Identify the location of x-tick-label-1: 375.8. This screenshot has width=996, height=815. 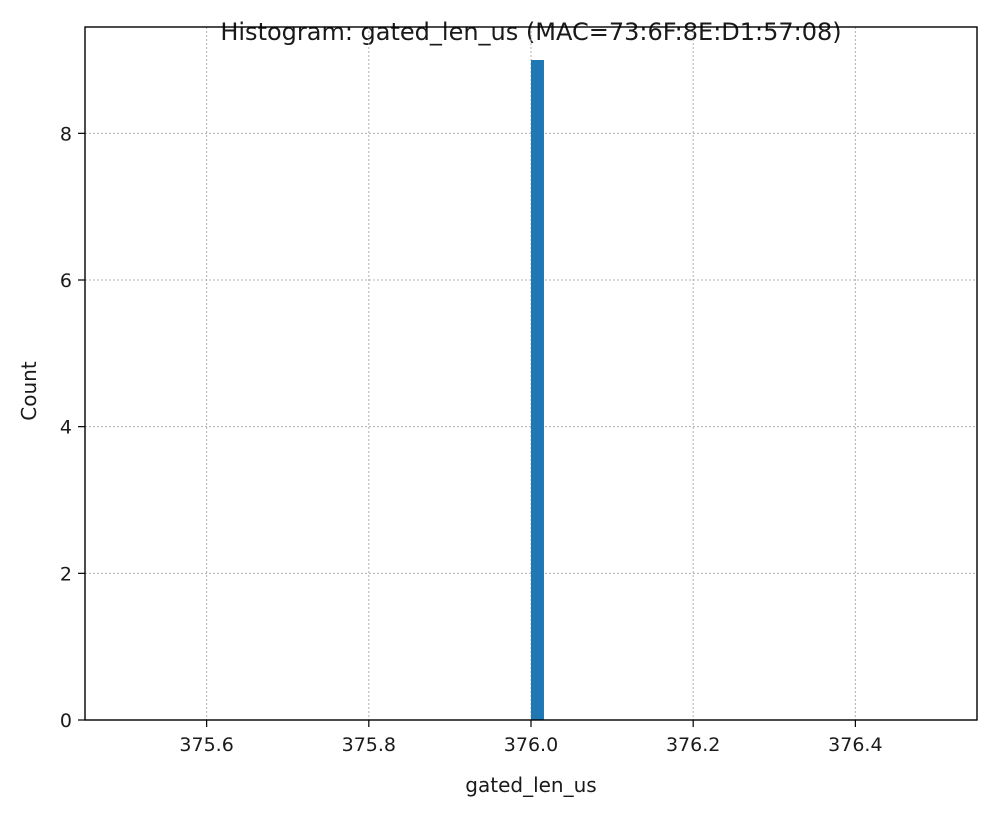
(369, 745).